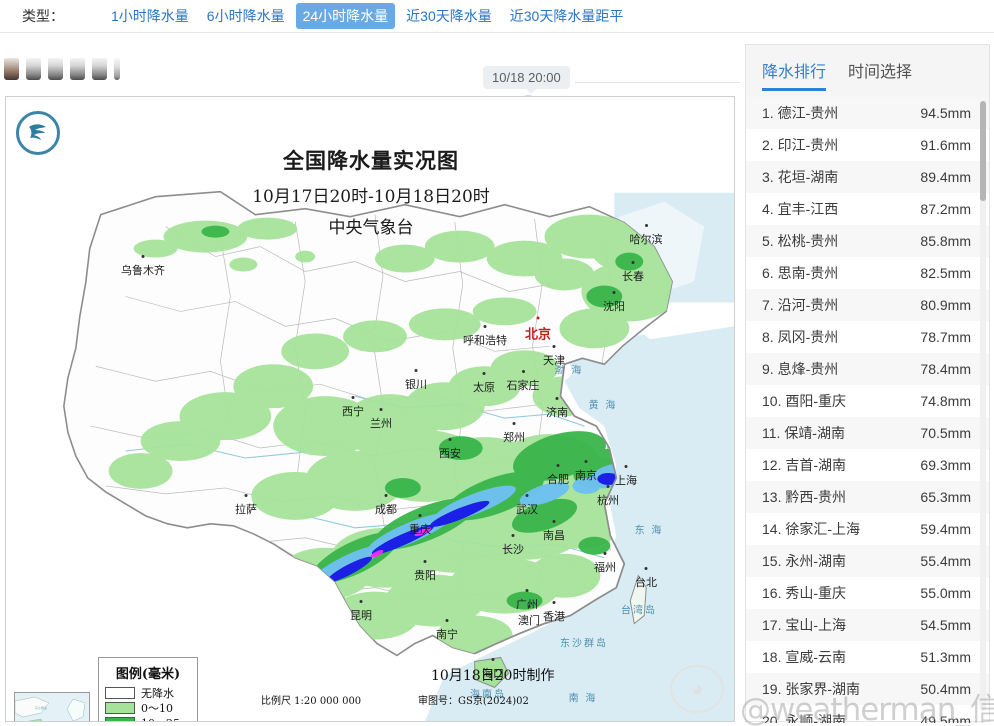 The image size is (994, 726). I want to click on city-name: 北京, so click(538, 335).